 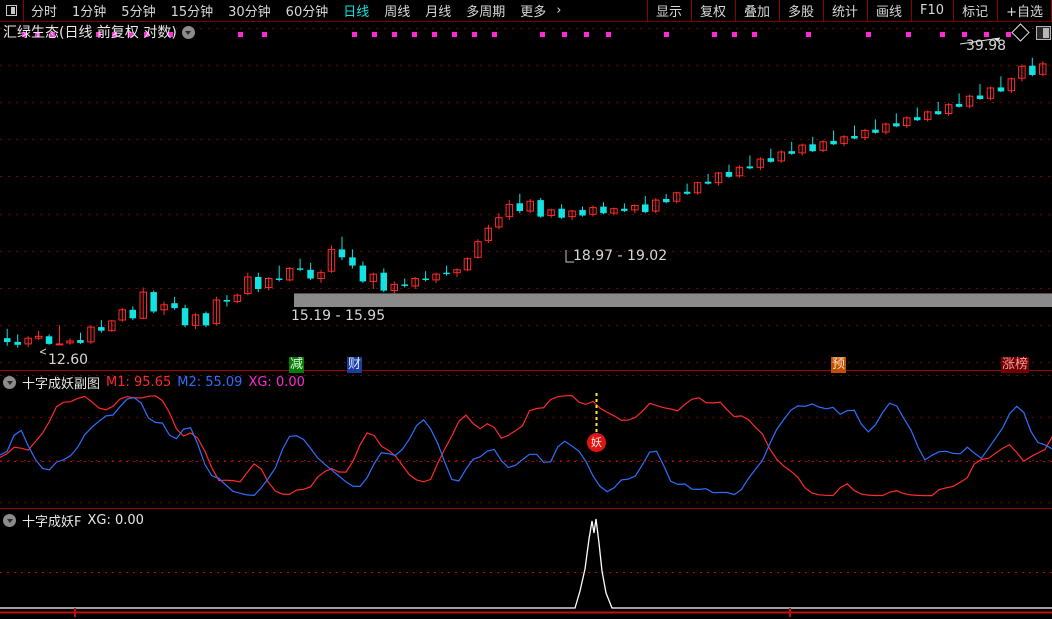 I want to click on indicator-1-name: 十字成妖副图, so click(x=61, y=384).